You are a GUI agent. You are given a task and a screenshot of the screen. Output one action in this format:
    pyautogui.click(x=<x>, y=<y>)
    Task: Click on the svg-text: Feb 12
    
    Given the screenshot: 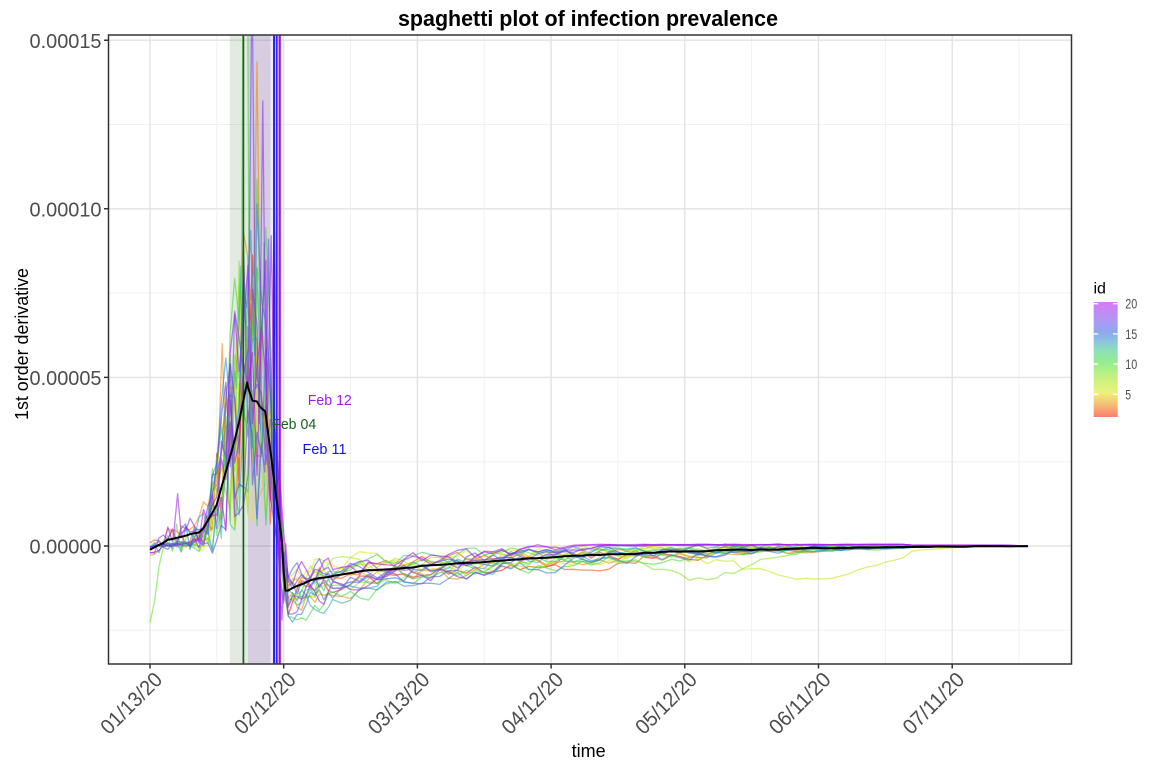 What is the action you would take?
    pyautogui.click(x=330, y=400)
    